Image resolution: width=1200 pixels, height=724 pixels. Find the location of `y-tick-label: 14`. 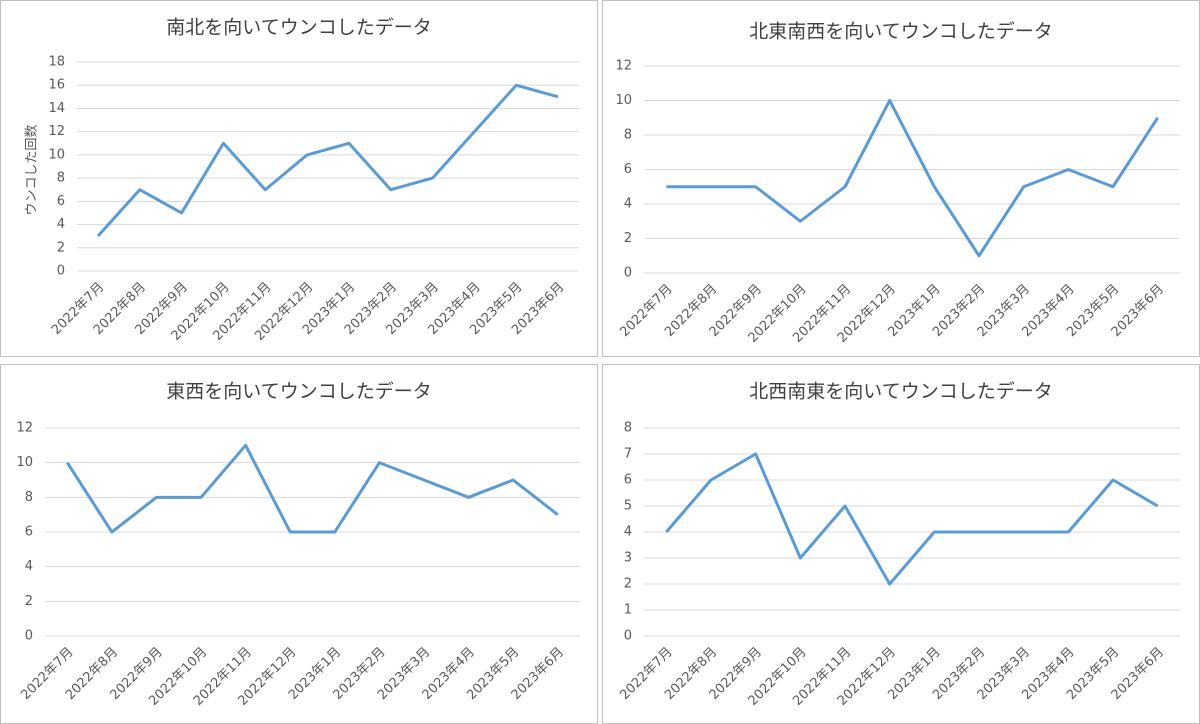

y-tick-label: 14 is located at coordinates (56, 108).